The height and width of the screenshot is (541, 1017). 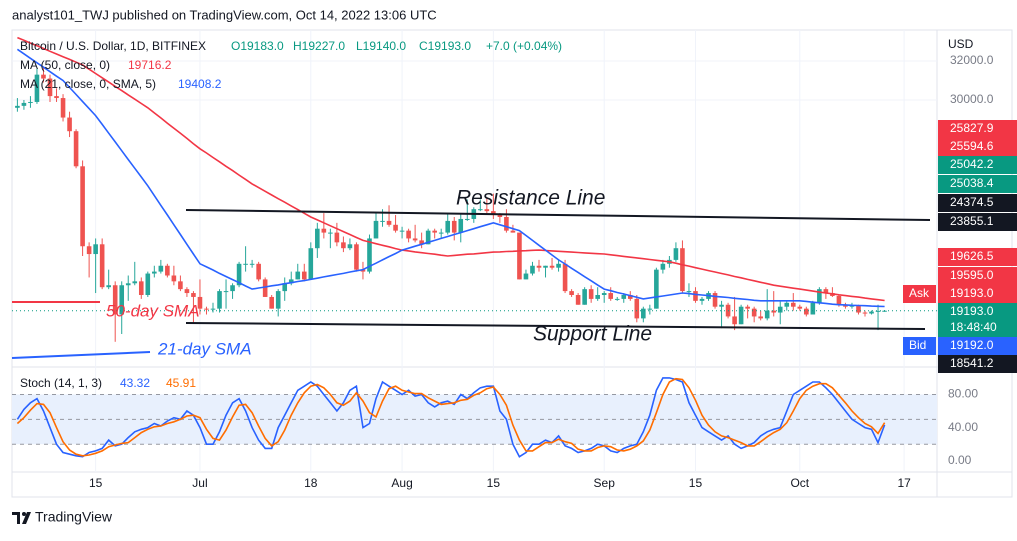 I want to click on price-label: 25594.6, so click(x=972, y=146).